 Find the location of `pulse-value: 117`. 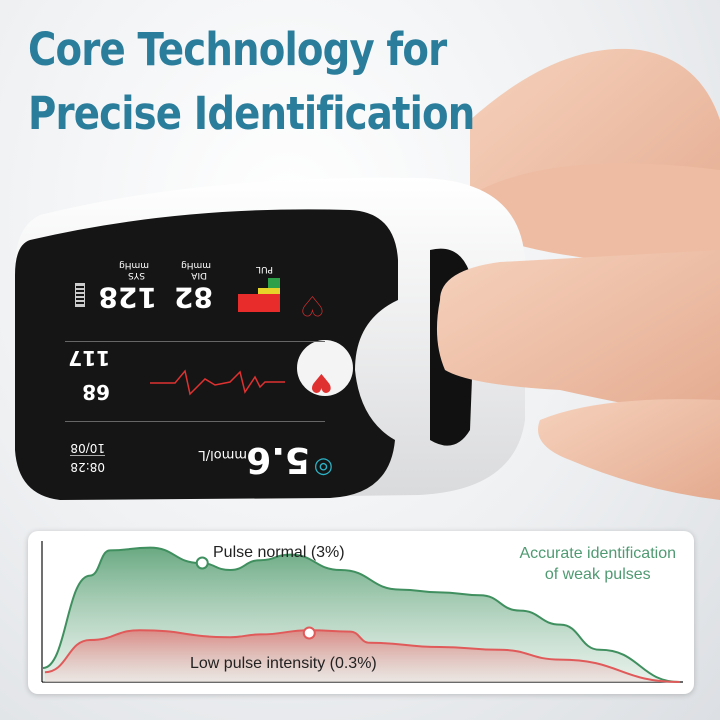

pulse-value: 117 is located at coordinates (89, 358).